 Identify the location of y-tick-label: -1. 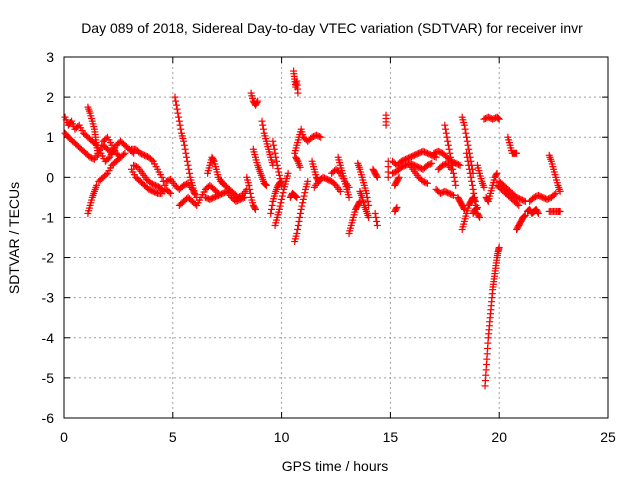
(48, 217).